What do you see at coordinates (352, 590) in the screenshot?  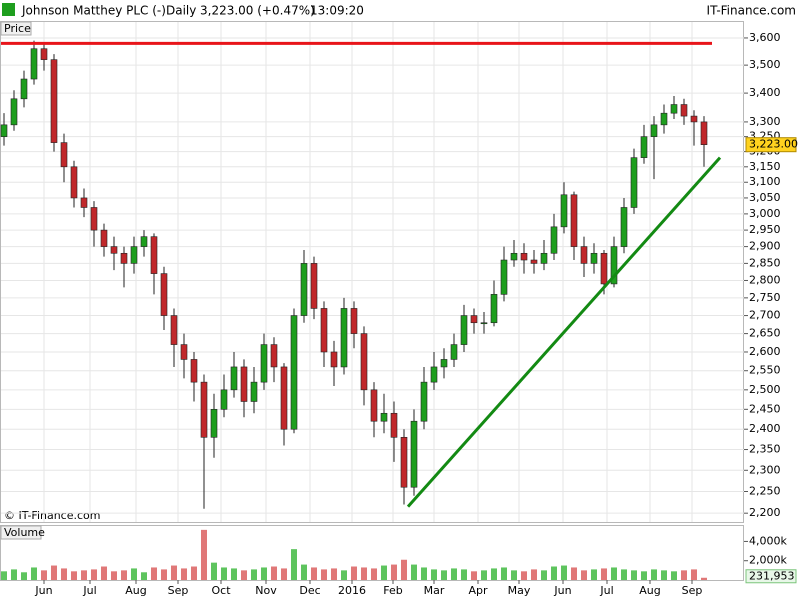 I see `x-tick-label: 2016` at bounding box center [352, 590].